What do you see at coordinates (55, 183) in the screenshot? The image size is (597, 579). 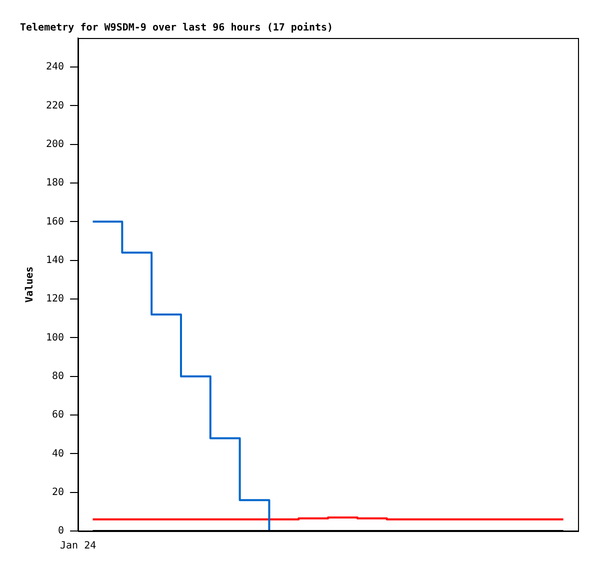 I see `y-tick-label: 180` at bounding box center [55, 183].